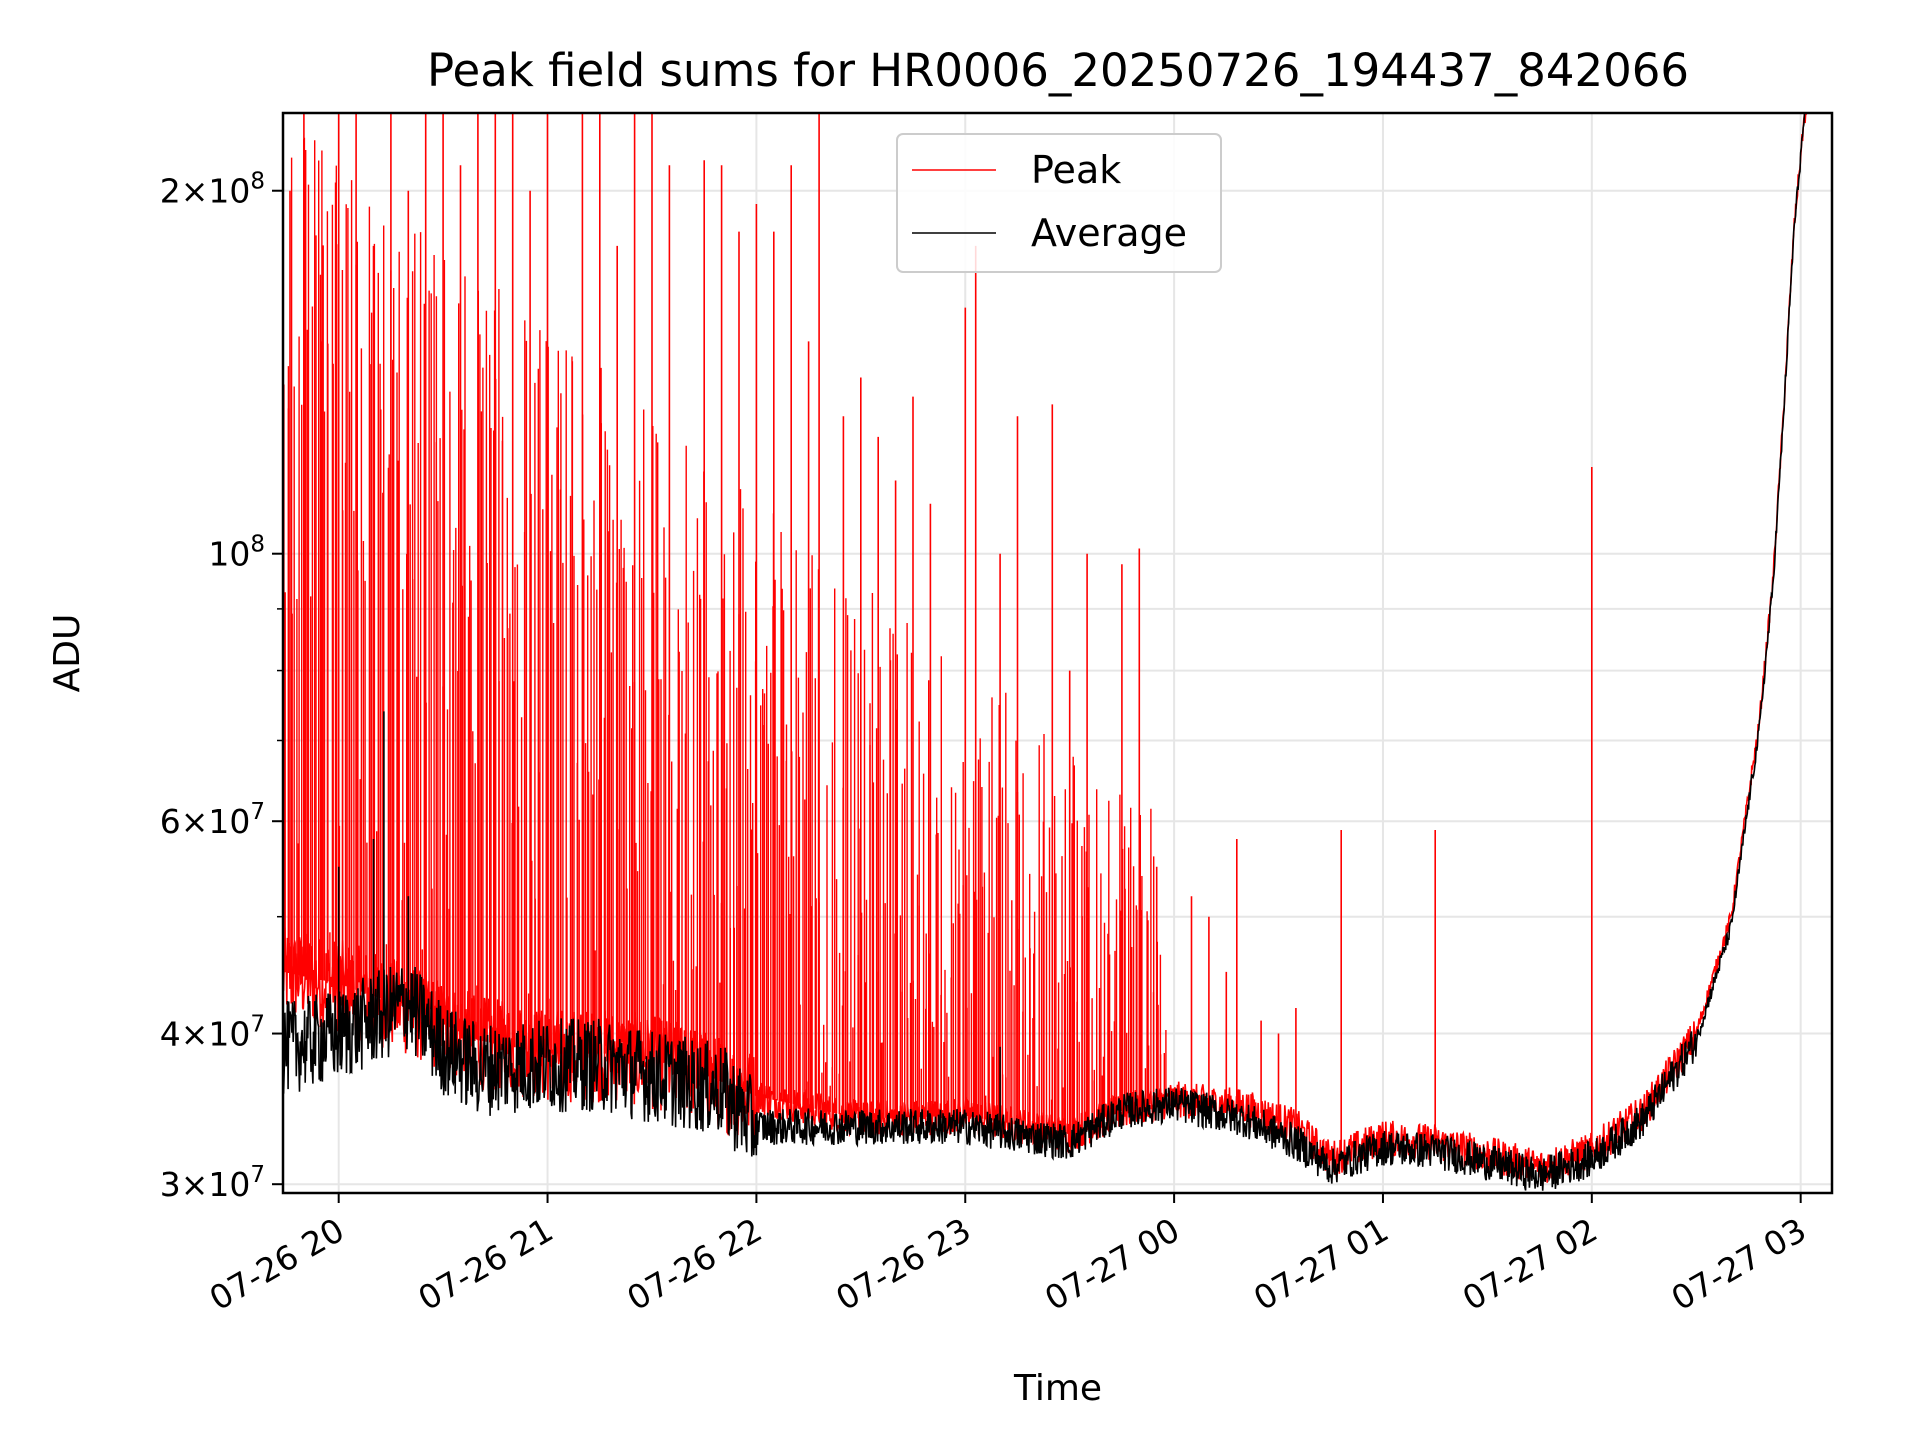 Image resolution: width=1920 pixels, height=1440 pixels. What do you see at coordinates (1057, 1388) in the screenshot?
I see `x-axis-label: Time` at bounding box center [1057, 1388].